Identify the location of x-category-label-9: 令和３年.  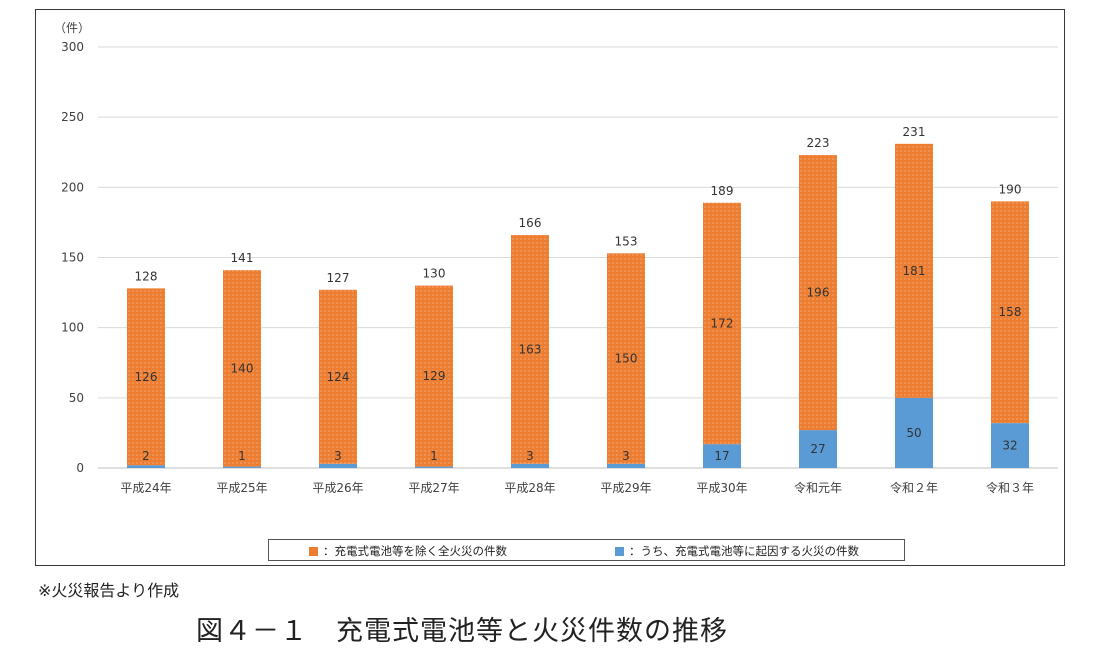
(1010, 487).